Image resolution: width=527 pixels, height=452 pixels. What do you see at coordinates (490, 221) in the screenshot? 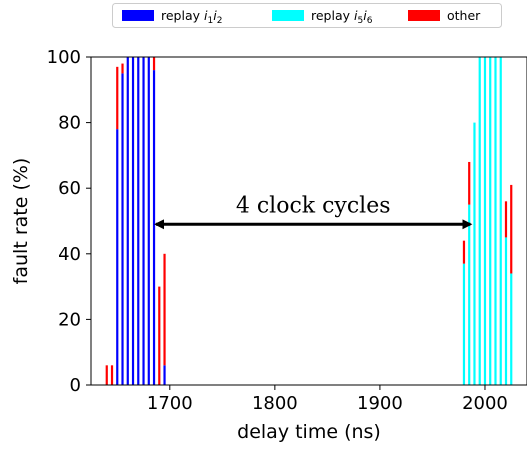
I see `bar-replay-i5i6-2005` at bounding box center [490, 221].